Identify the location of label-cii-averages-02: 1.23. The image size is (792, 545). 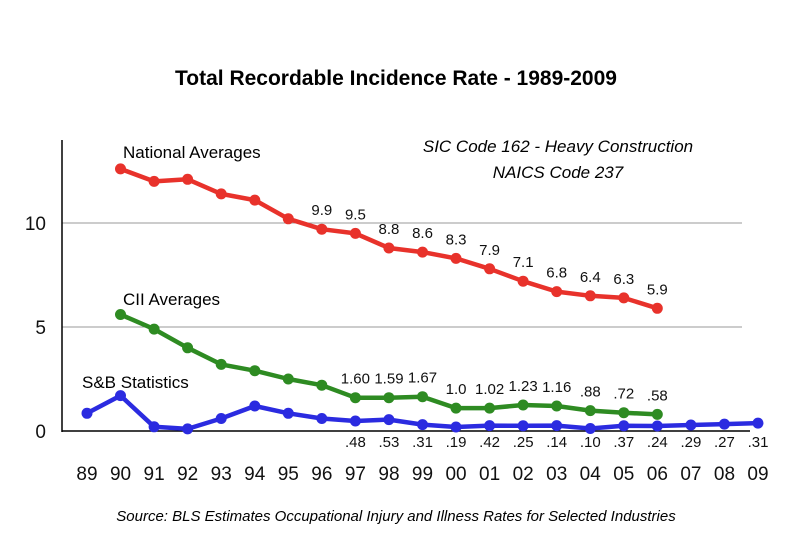
(523, 386).